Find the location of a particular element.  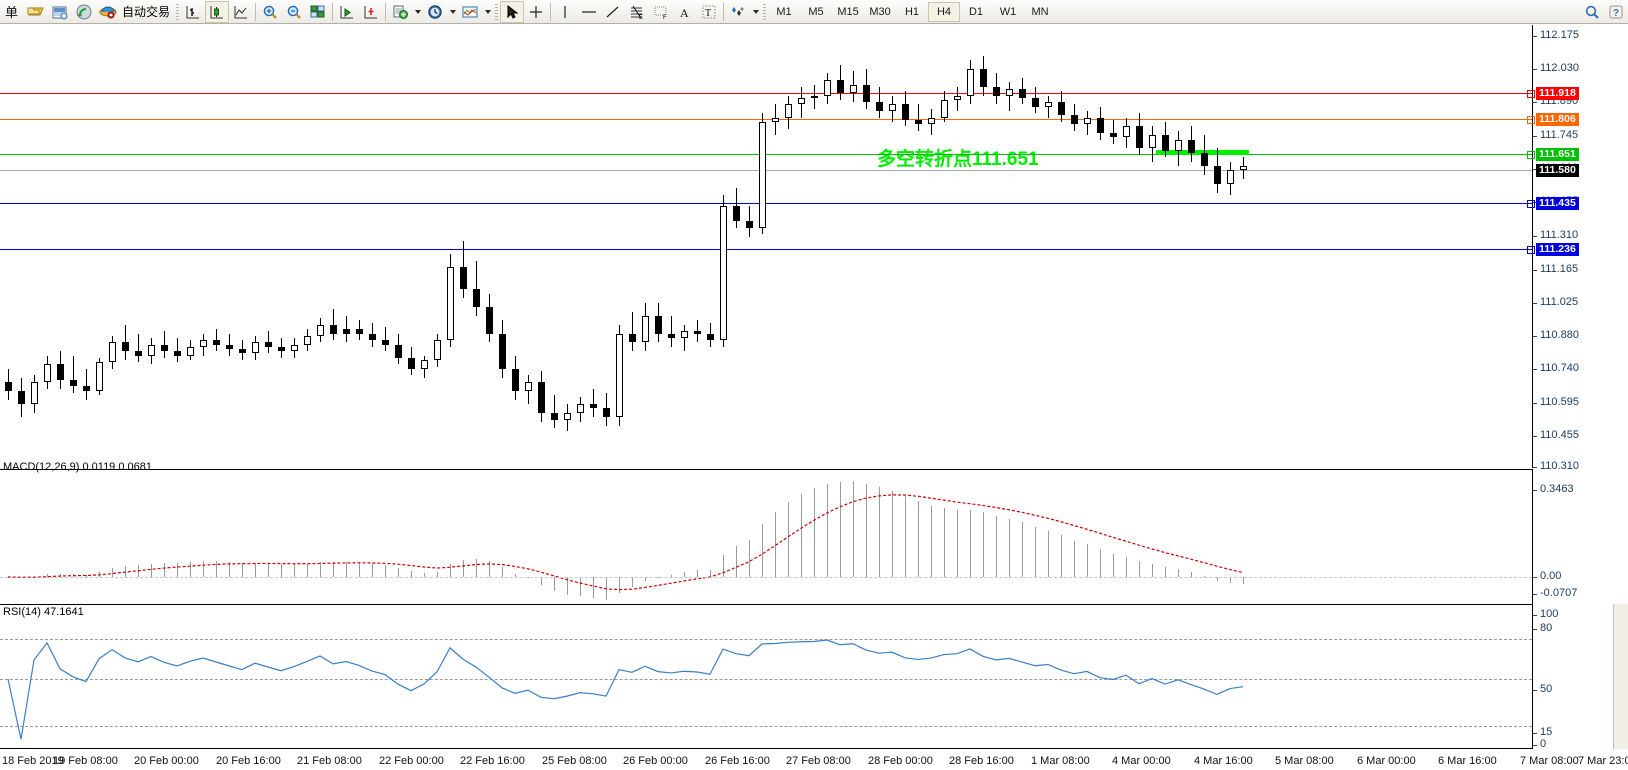

indicators-dropdown-icon is located at coordinates (487, 12).